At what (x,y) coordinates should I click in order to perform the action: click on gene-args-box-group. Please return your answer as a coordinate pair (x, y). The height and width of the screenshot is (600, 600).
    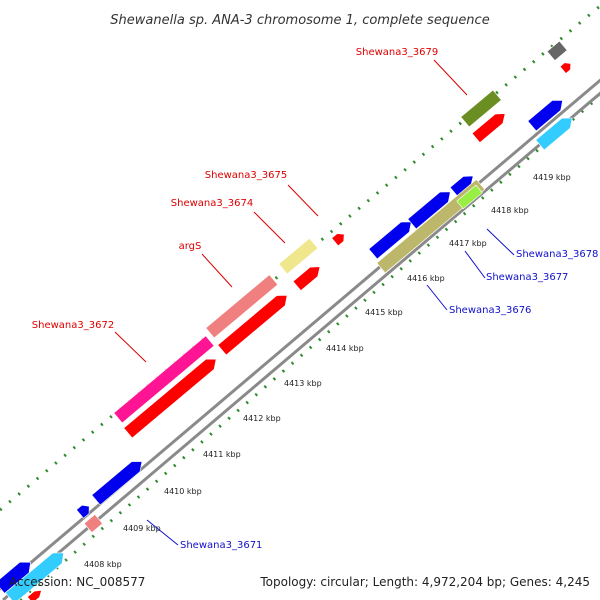
    Looking at the image, I should click on (242, 306).